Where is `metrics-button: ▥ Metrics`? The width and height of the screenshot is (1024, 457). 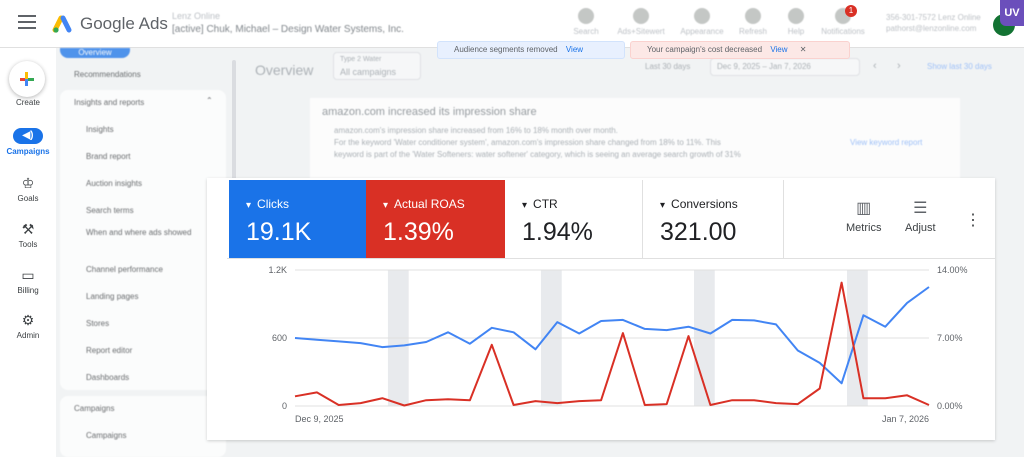
metrics-button: ▥ Metrics is located at coordinates (863, 217).